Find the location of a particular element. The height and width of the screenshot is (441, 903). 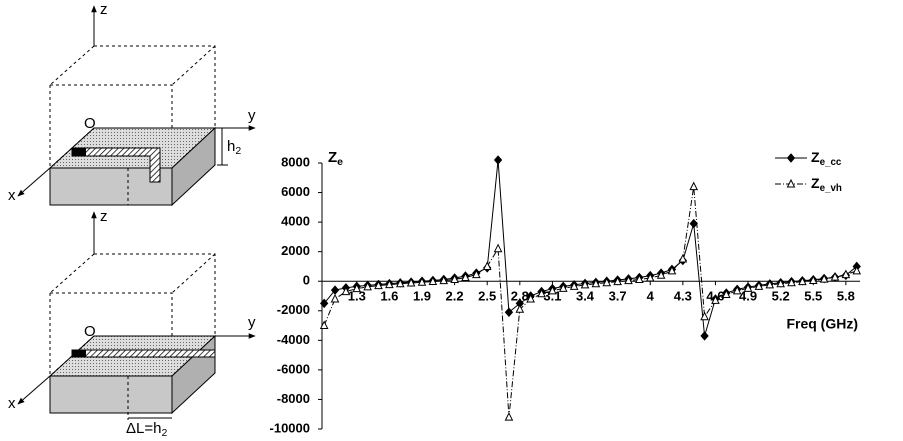

y-tick-label: 6000 is located at coordinates (295, 191).